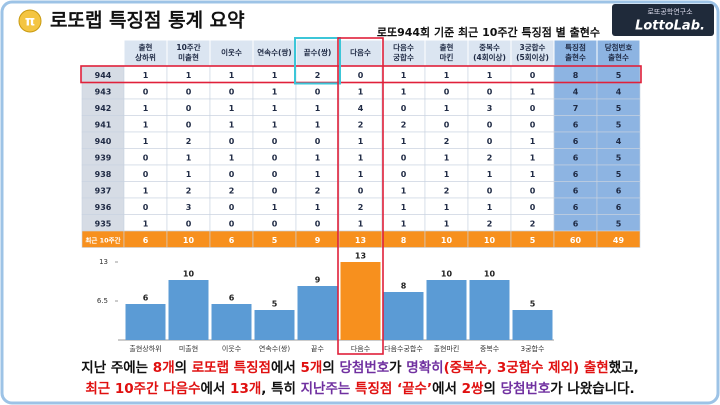  I want to click on table-cell, so click(618, 239).